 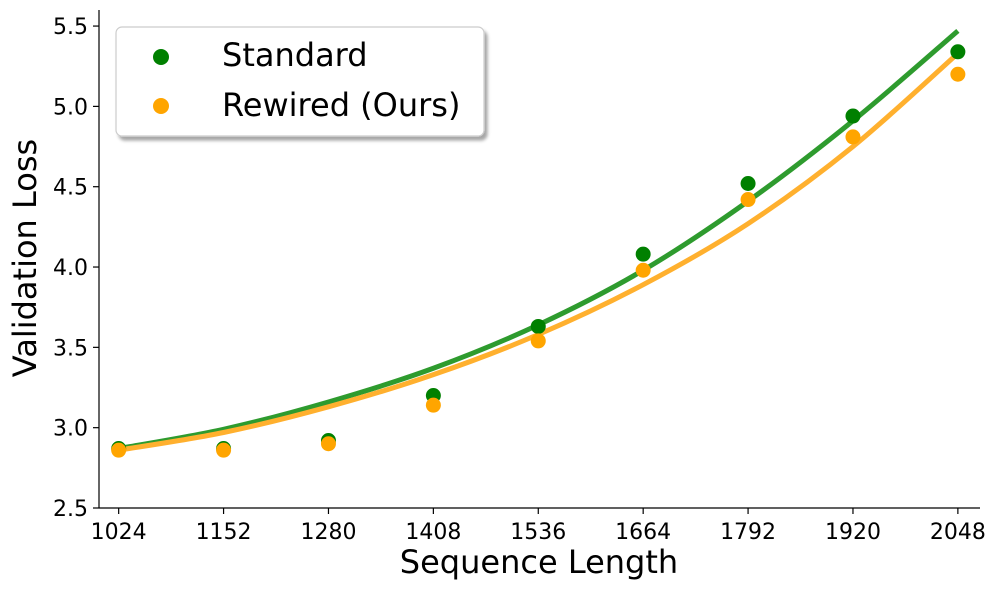 What do you see at coordinates (70, 509) in the screenshot?
I see `y-tick-label: 2.5` at bounding box center [70, 509].